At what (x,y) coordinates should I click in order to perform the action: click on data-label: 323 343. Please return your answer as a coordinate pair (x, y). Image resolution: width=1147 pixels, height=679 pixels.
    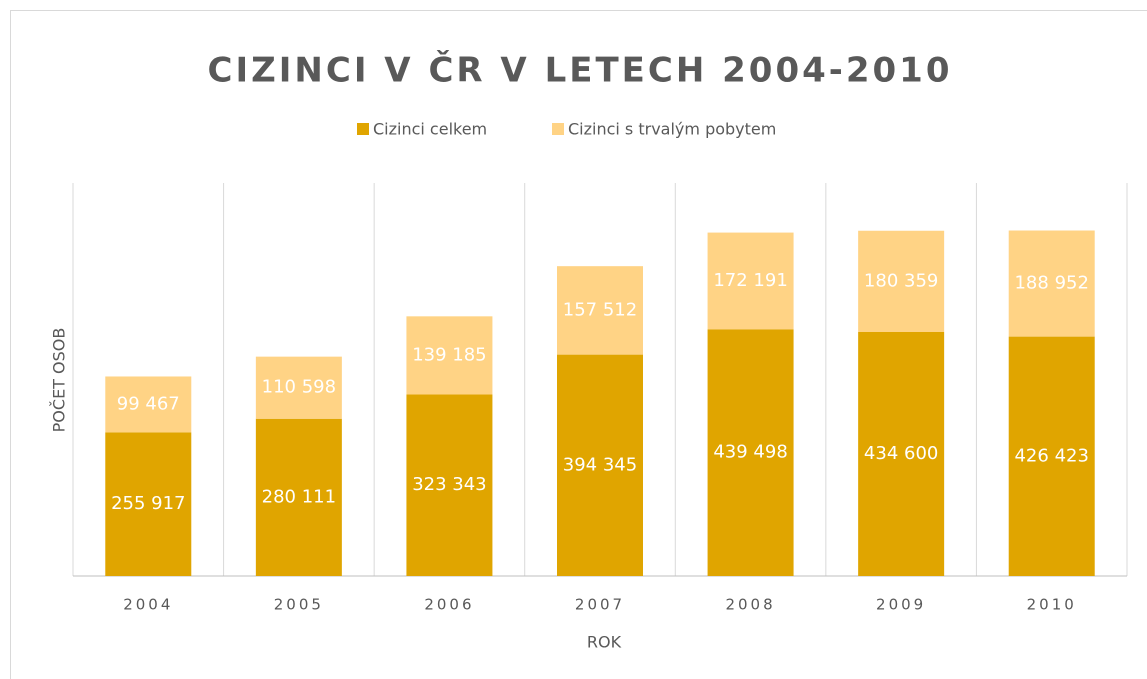
    Looking at the image, I should click on (449, 484).